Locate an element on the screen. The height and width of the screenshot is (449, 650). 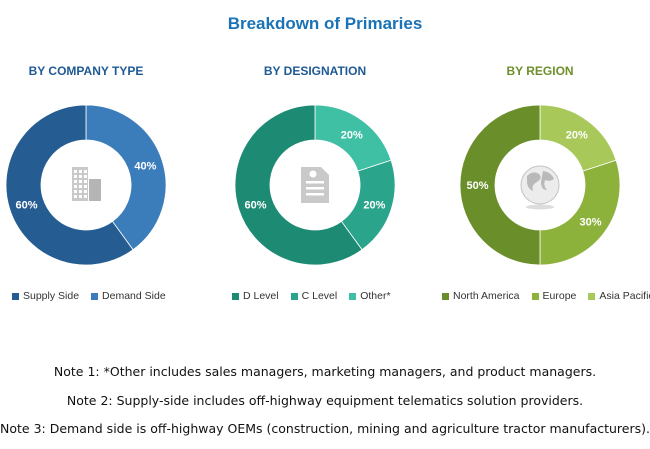
company-type-donut: 40% 60% is located at coordinates (86, 185).